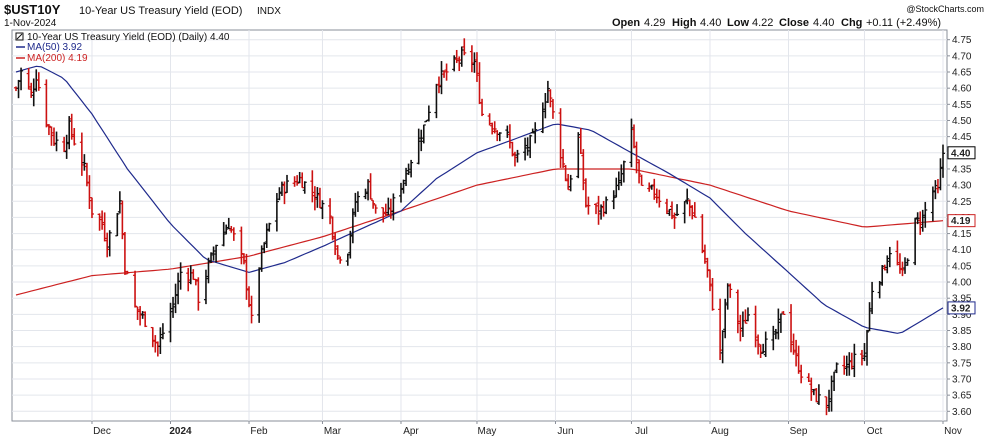  I want to click on y-tick-label: 3.60, so click(962, 412).